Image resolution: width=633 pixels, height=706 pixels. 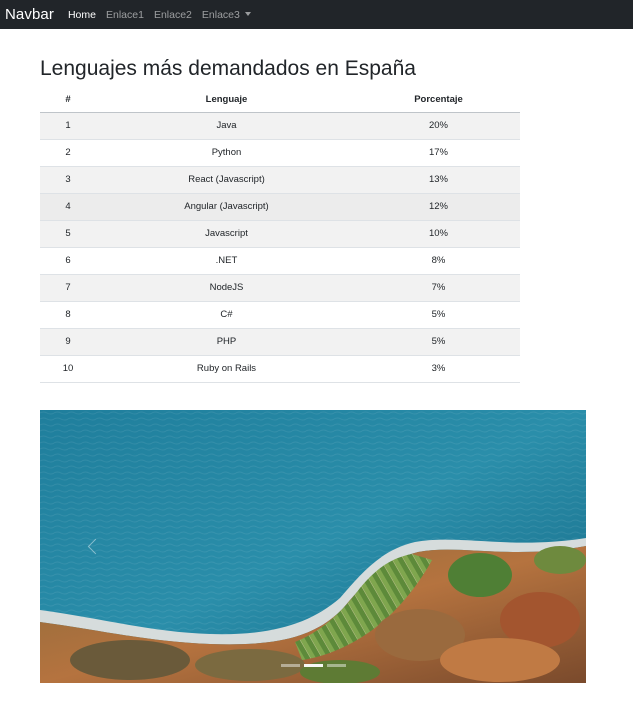 What do you see at coordinates (220, 14) in the screenshot?
I see `nav-dropdown-label: Enlace3` at bounding box center [220, 14].